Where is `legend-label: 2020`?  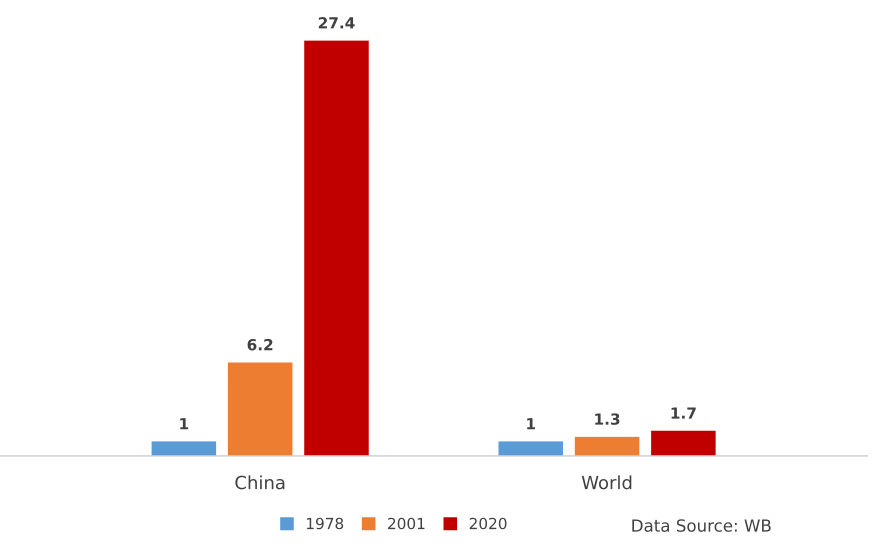 legend-label: 2020 is located at coordinates (488, 524).